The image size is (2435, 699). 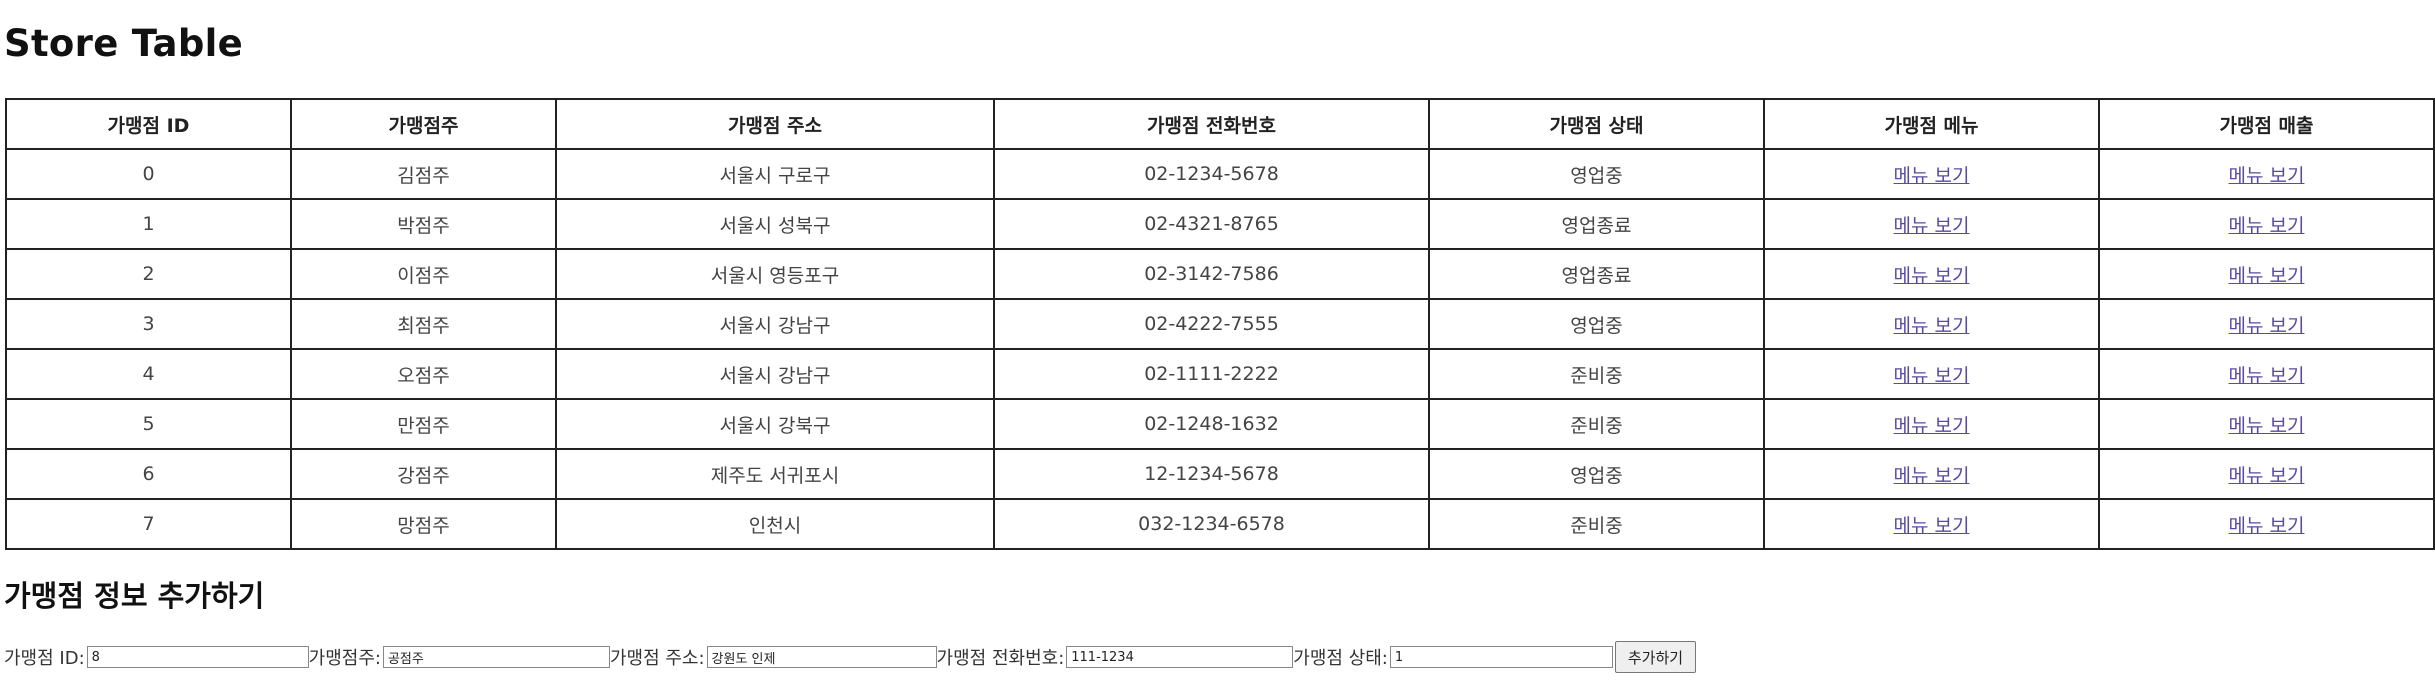 What do you see at coordinates (148, 274) in the screenshot?
I see `cell-store-id: 2` at bounding box center [148, 274].